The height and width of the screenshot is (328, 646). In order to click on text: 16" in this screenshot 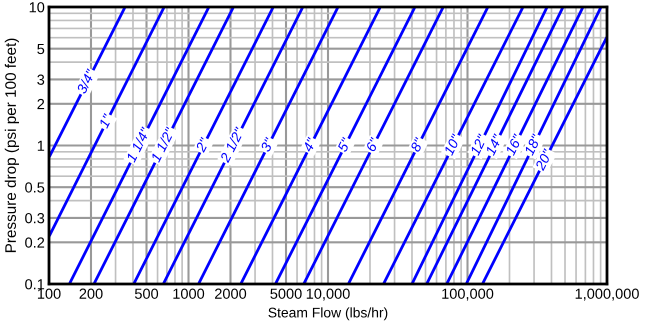, I will do `click(514, 144)`.